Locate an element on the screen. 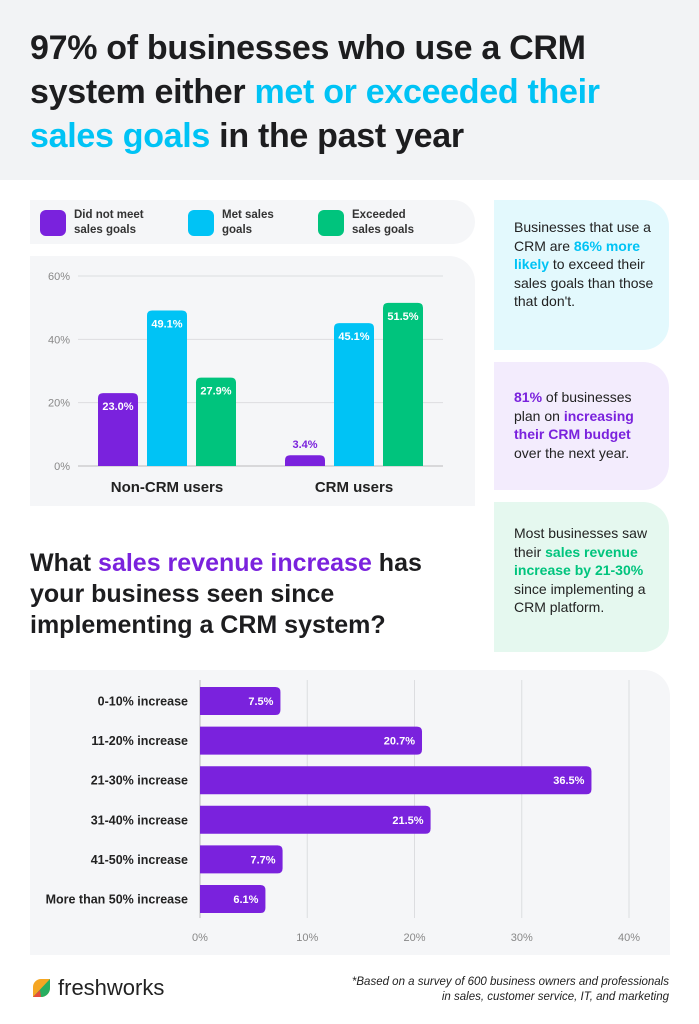 This screenshot has height=1024, width=699. legend-label: Met sales goals is located at coordinates (248, 222).